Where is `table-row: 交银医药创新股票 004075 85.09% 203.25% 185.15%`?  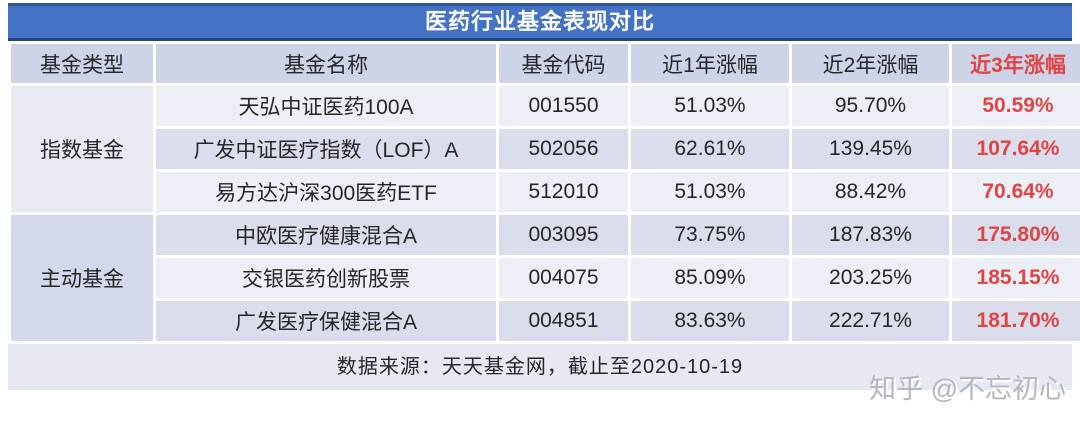 table-row: 交银医药创新股票 004075 85.09% 203.25% 185.15% is located at coordinates (545, 278).